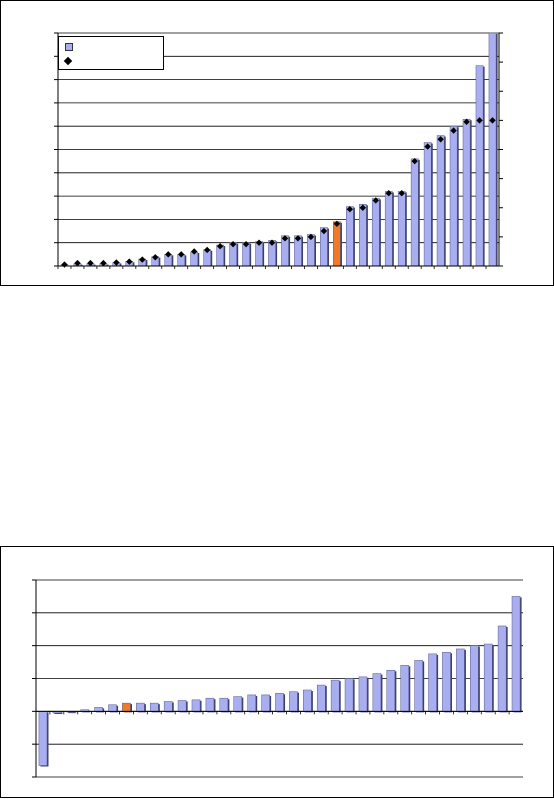 Image resolution: width=554 pixels, height=799 pixels. What do you see at coordinates (111, 53) in the screenshot?
I see `chart-legend` at bounding box center [111, 53].